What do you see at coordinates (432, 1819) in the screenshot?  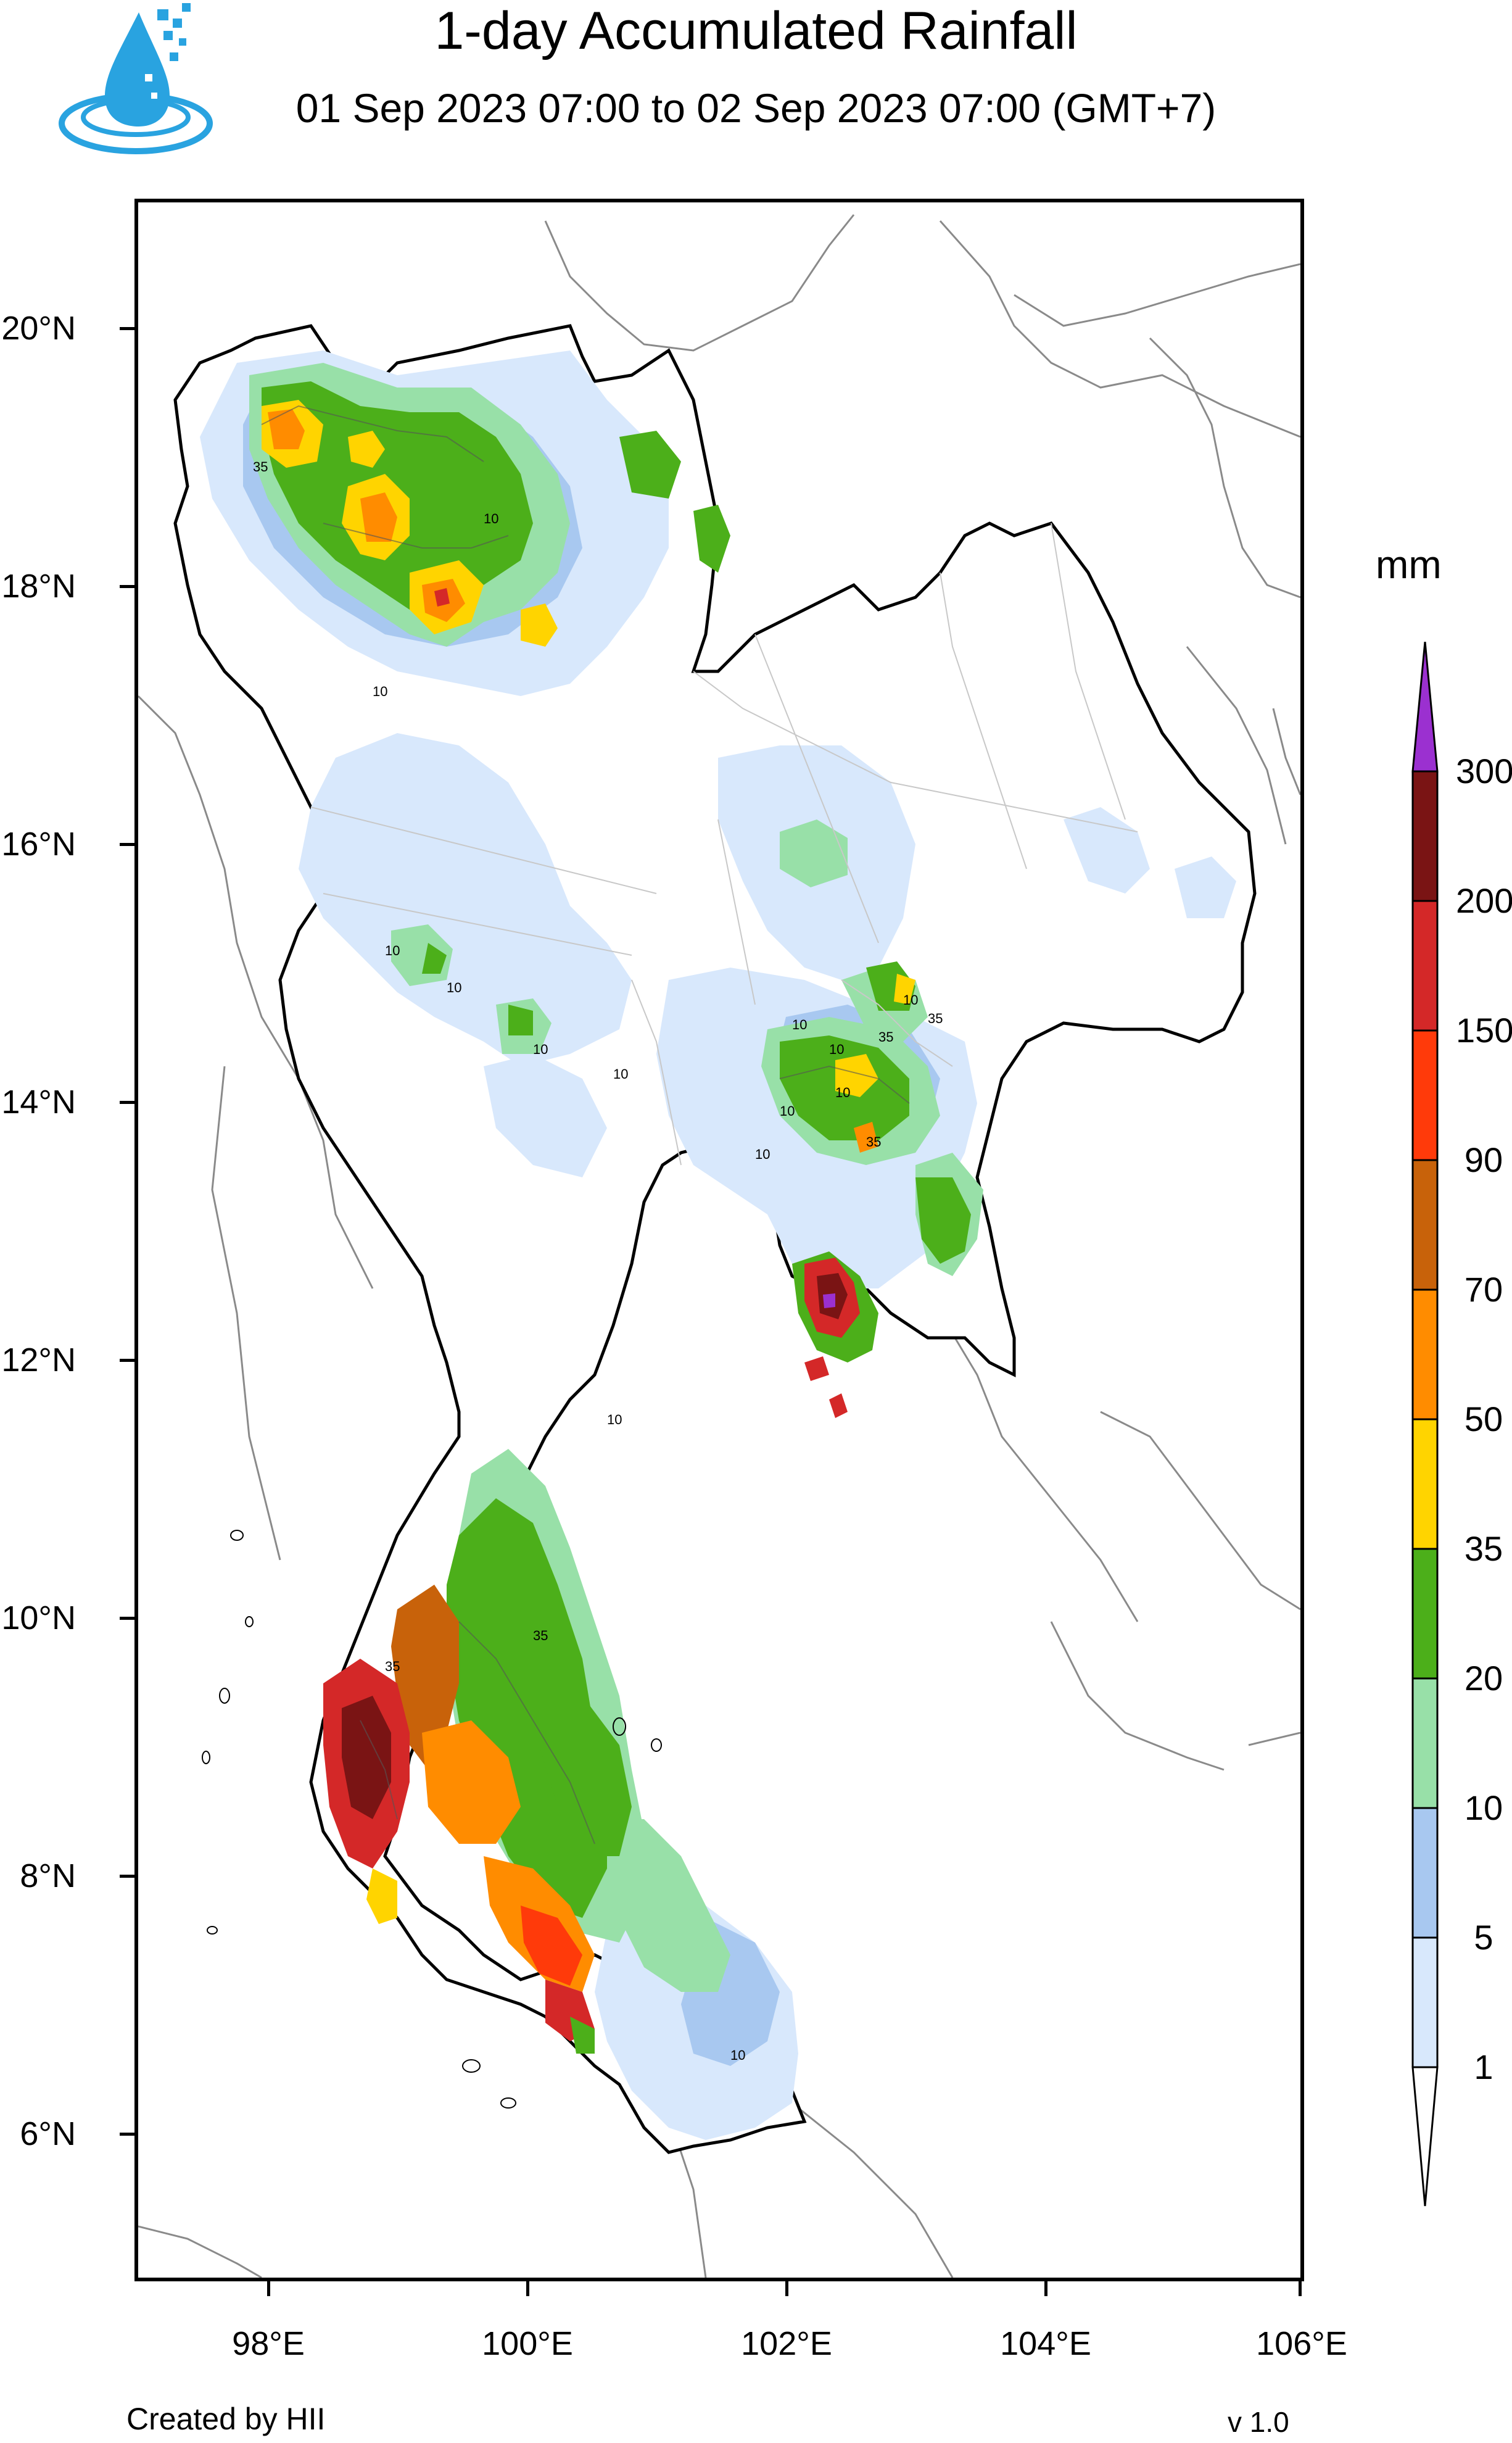 I see `islands` at bounding box center [432, 1819].